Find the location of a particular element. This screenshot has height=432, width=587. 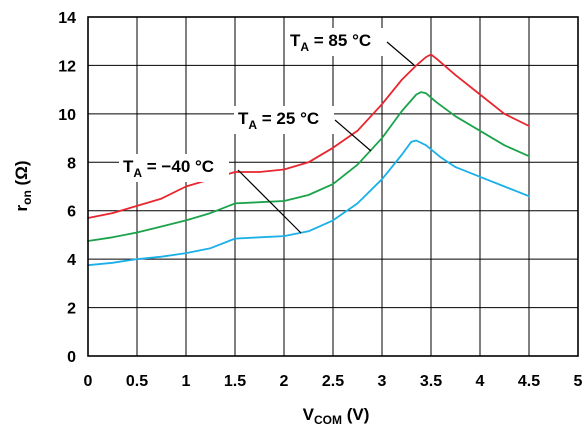

annotation-leaders is located at coordinates (326, 137).